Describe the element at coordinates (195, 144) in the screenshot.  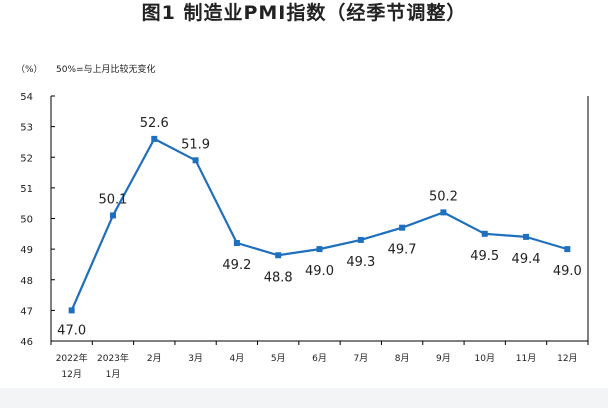
I see `data-label: 51.9` at that location.